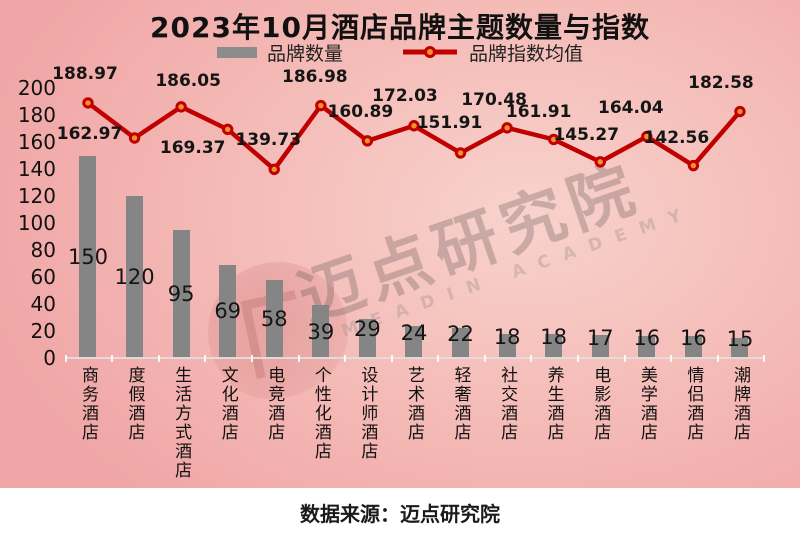 This screenshot has width=800, height=537. I want to click on bar-value-label: 29, so click(367, 329).